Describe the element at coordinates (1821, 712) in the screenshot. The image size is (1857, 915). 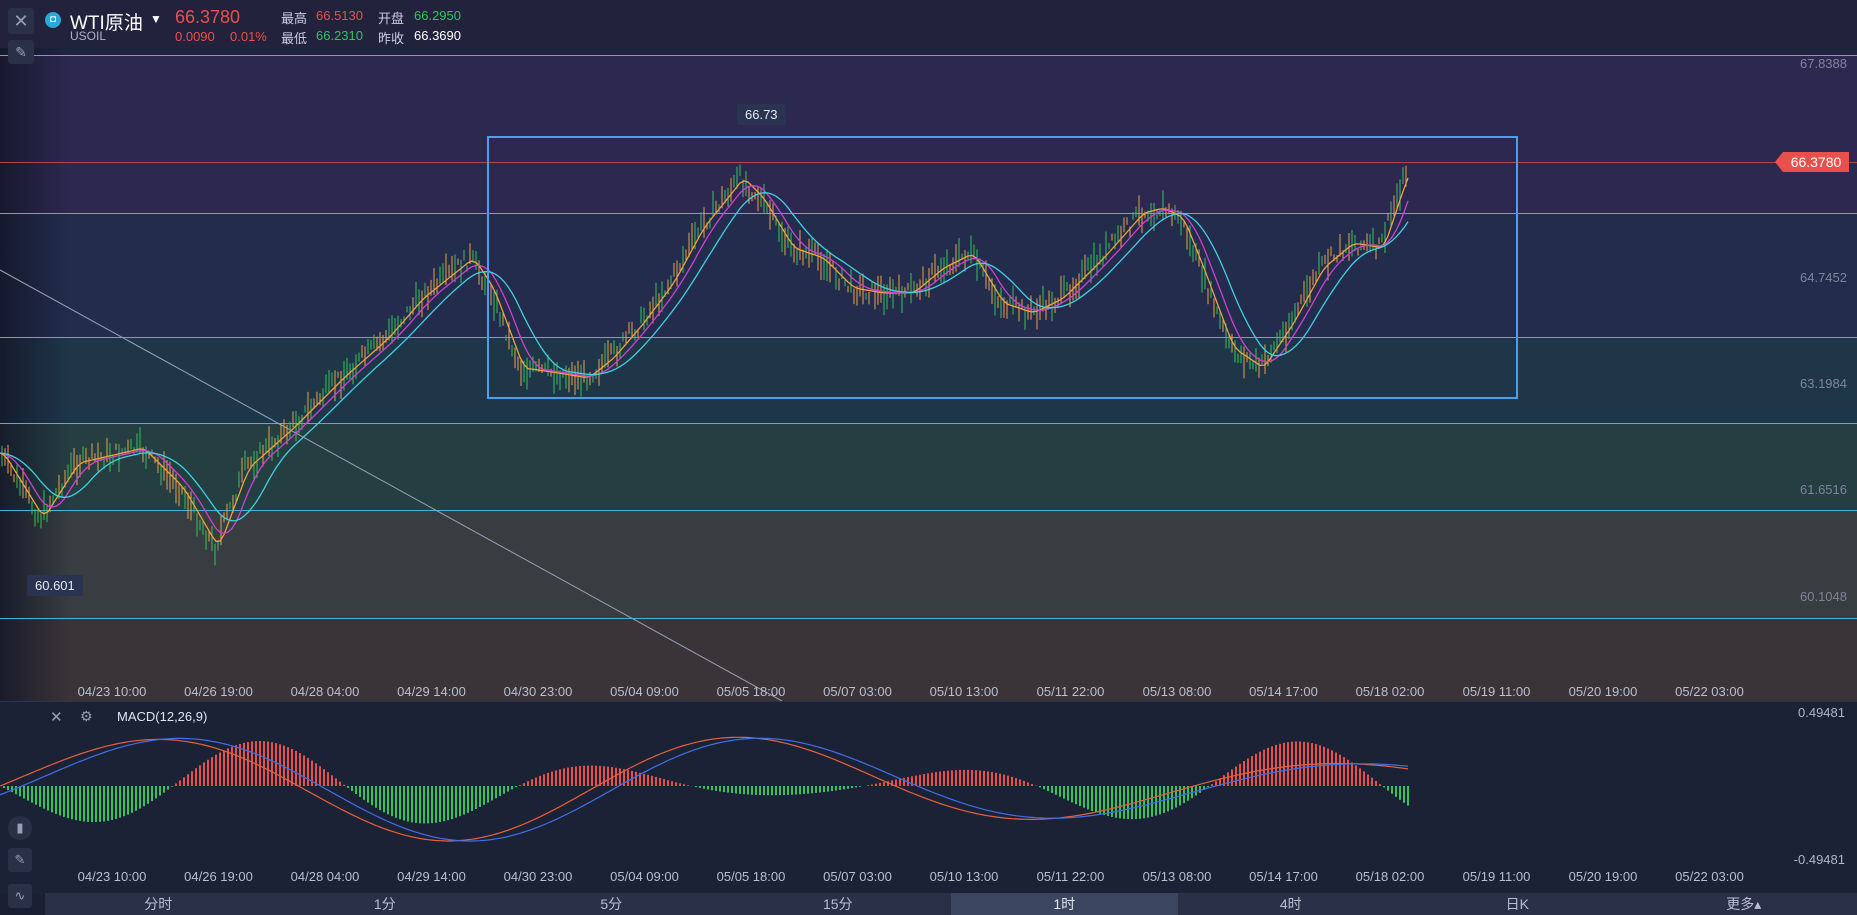
I see `macd-y-top: 0.49481` at that location.